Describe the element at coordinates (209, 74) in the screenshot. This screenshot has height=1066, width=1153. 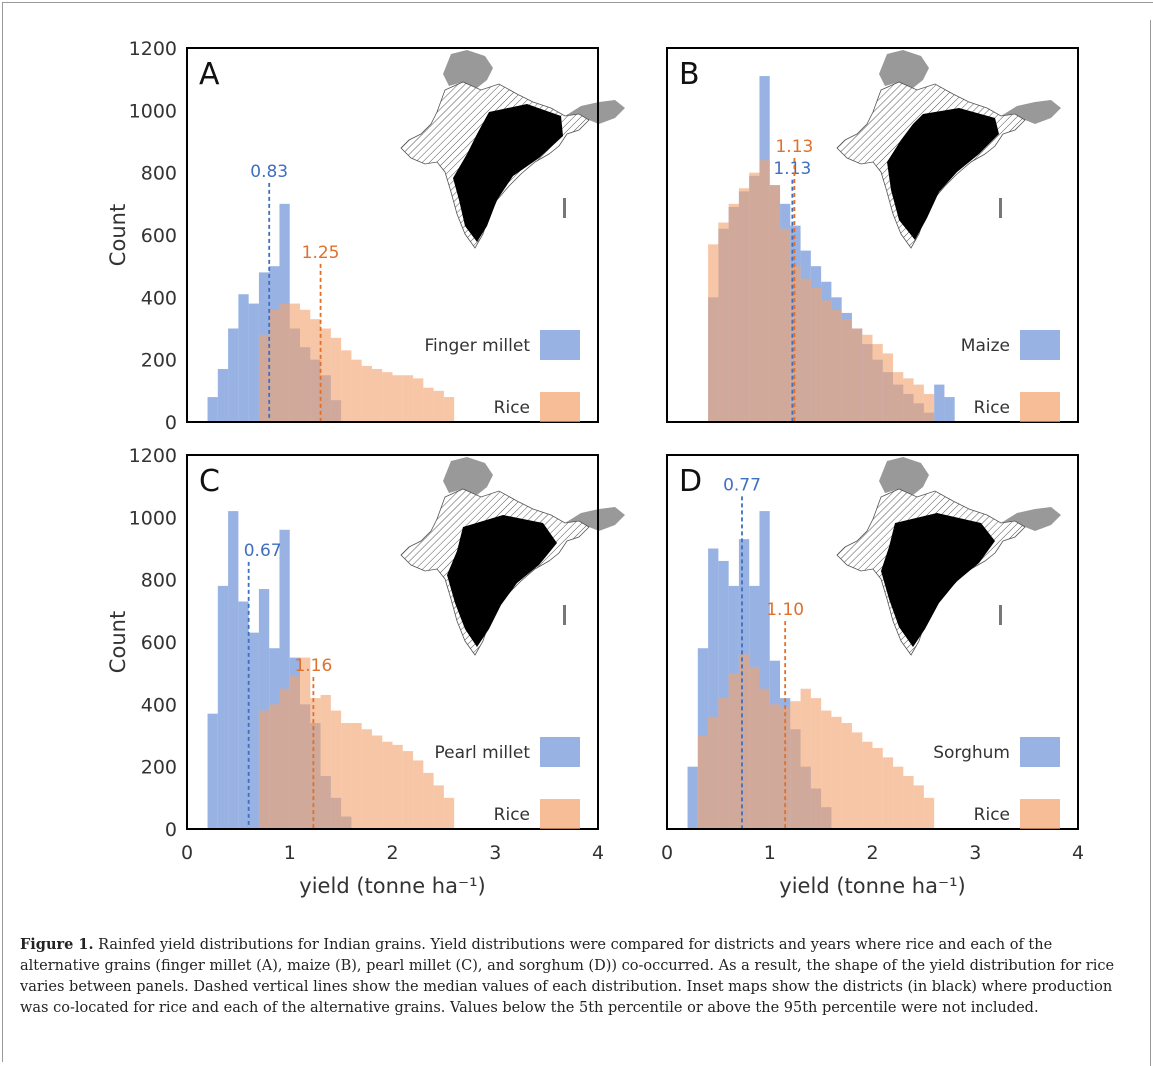
I see `panel-letter: A` at that location.